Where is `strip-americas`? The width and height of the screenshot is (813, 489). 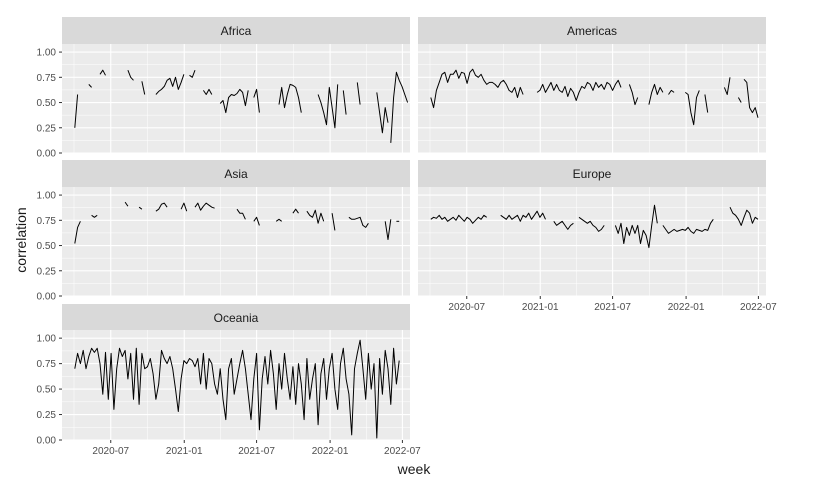
strip-americas is located at coordinates (592, 30).